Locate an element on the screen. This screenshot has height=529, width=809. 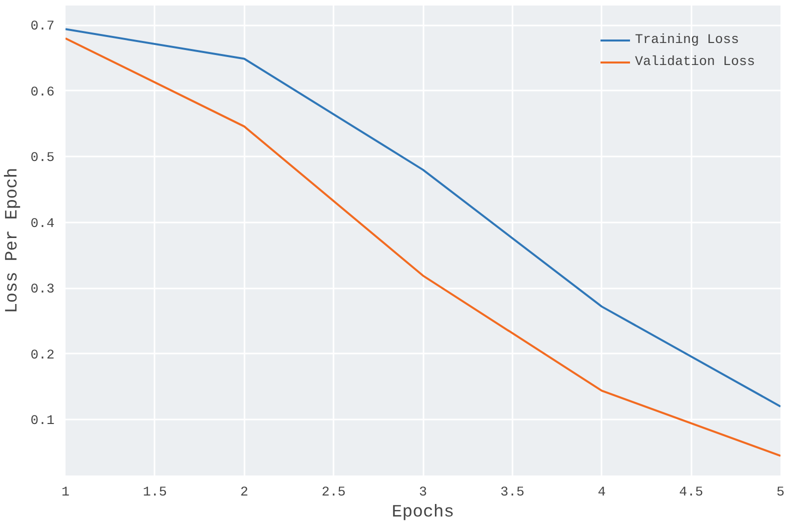
x-tick-label: 2 is located at coordinates (244, 493).